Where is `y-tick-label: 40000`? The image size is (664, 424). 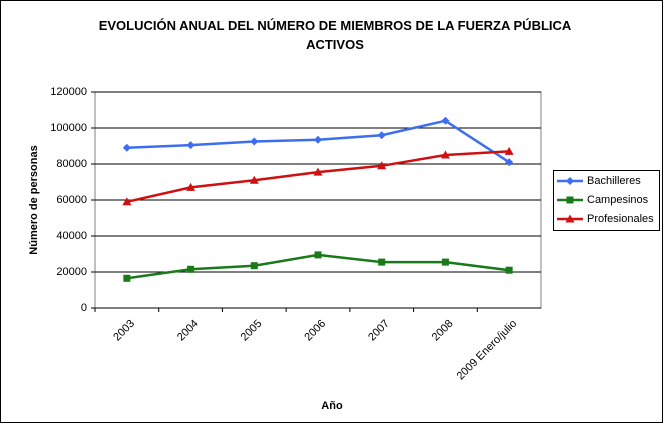
y-tick-label: 40000 is located at coordinates (71, 236).